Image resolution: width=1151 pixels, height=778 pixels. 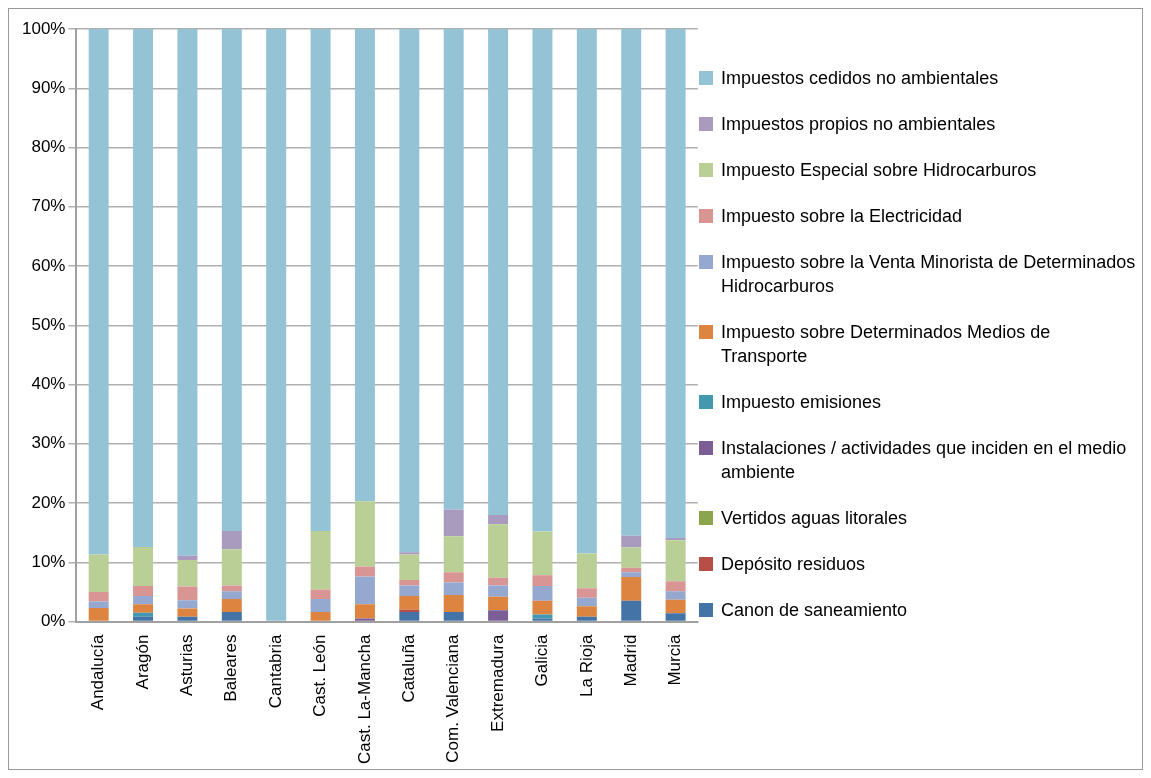 What do you see at coordinates (48, 502) in the screenshot?
I see `y-tick-label: 20%` at bounding box center [48, 502].